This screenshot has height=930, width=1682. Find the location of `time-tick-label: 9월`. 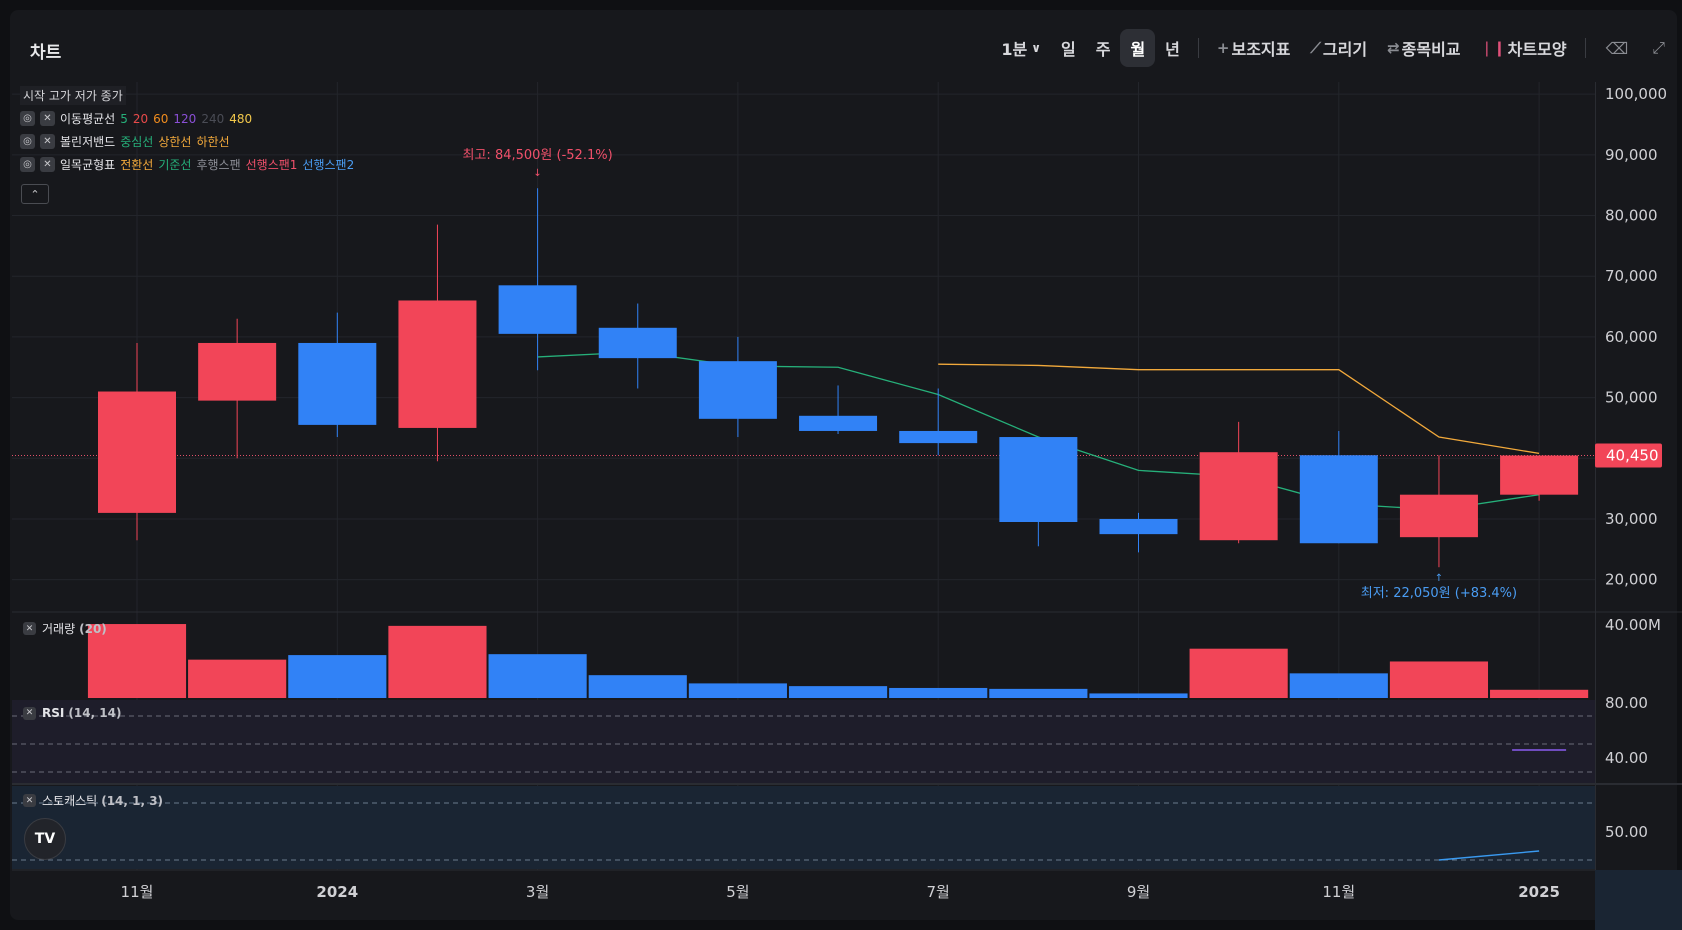

time-tick-label: 9월 is located at coordinates (1138, 892).